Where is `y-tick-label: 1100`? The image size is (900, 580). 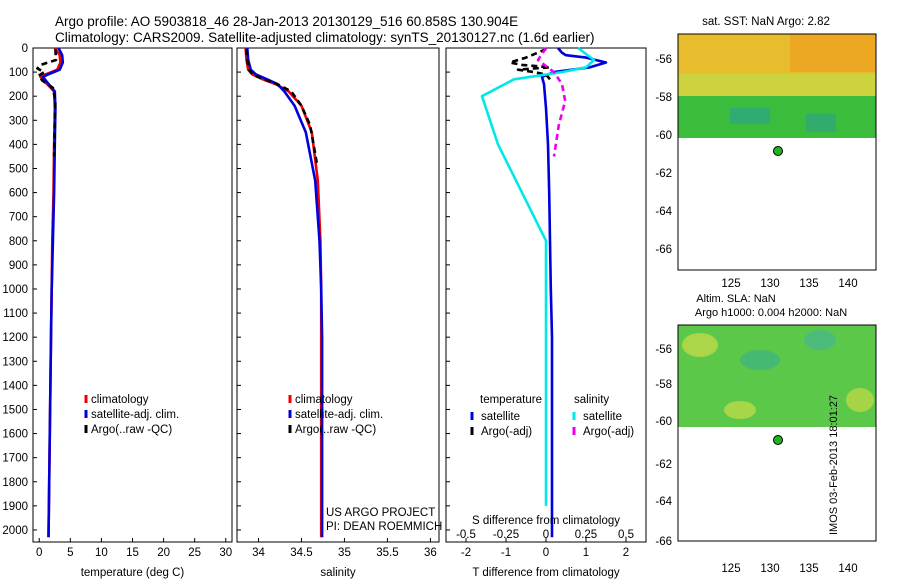
y-tick-label: 1100 is located at coordinates (15, 314).